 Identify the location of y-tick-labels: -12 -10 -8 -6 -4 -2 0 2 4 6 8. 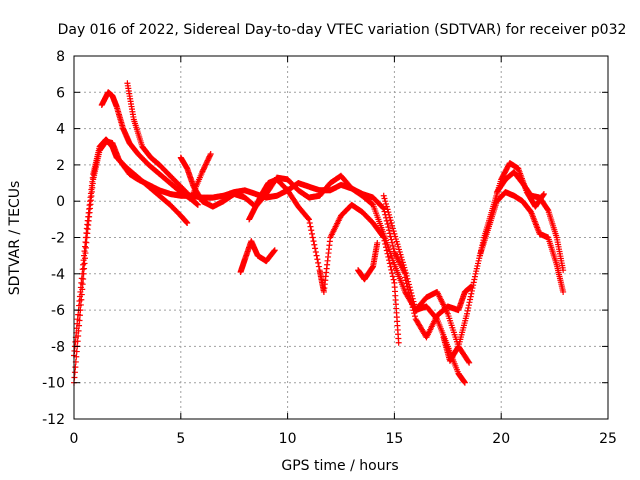
(53, 238).